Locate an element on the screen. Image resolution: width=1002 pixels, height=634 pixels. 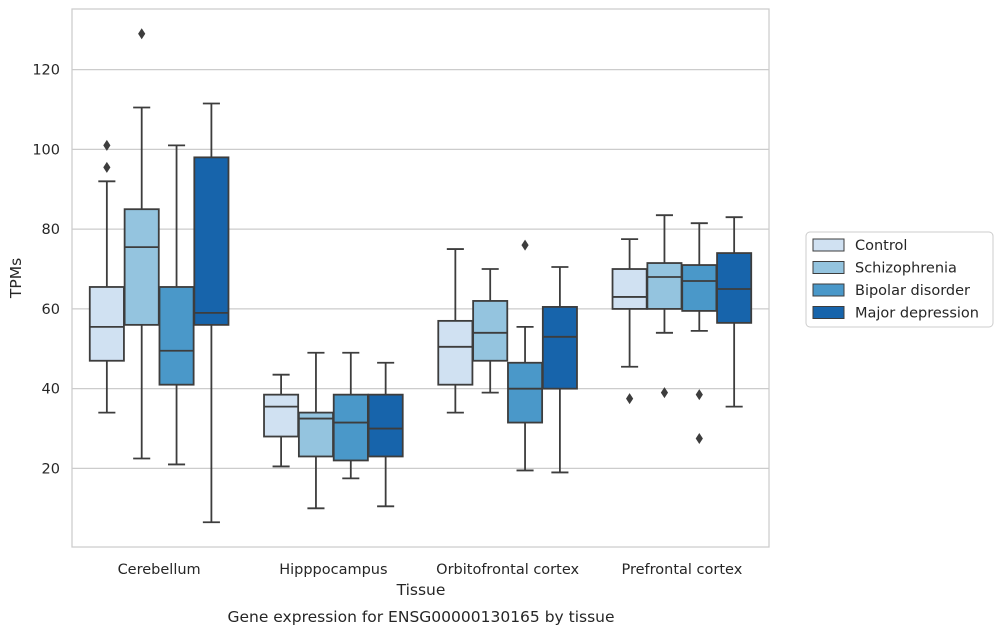
y-axis-ticks: 20 40 60 80 100 120 is located at coordinates (46, 270).